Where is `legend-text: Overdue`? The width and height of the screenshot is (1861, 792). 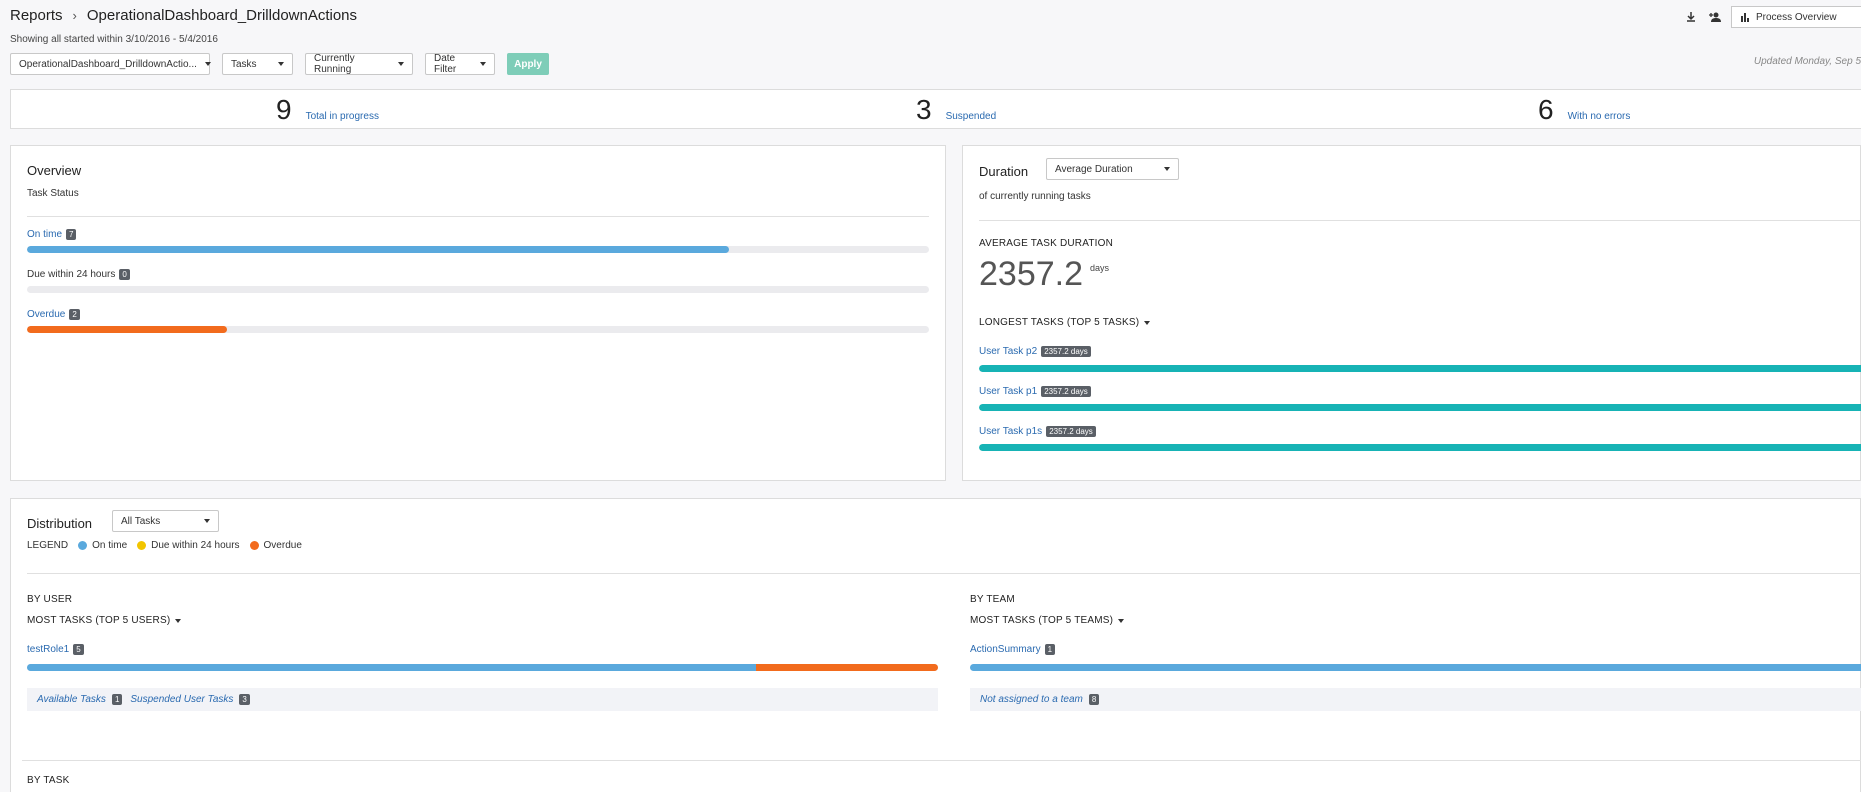 legend-text: Overdue is located at coordinates (282, 545).